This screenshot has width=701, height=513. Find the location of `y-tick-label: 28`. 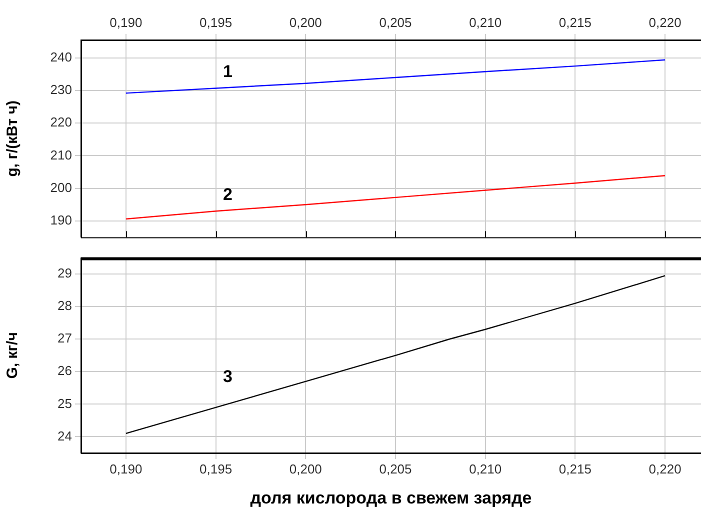

y-tick-label: 28 is located at coordinates (65, 306).